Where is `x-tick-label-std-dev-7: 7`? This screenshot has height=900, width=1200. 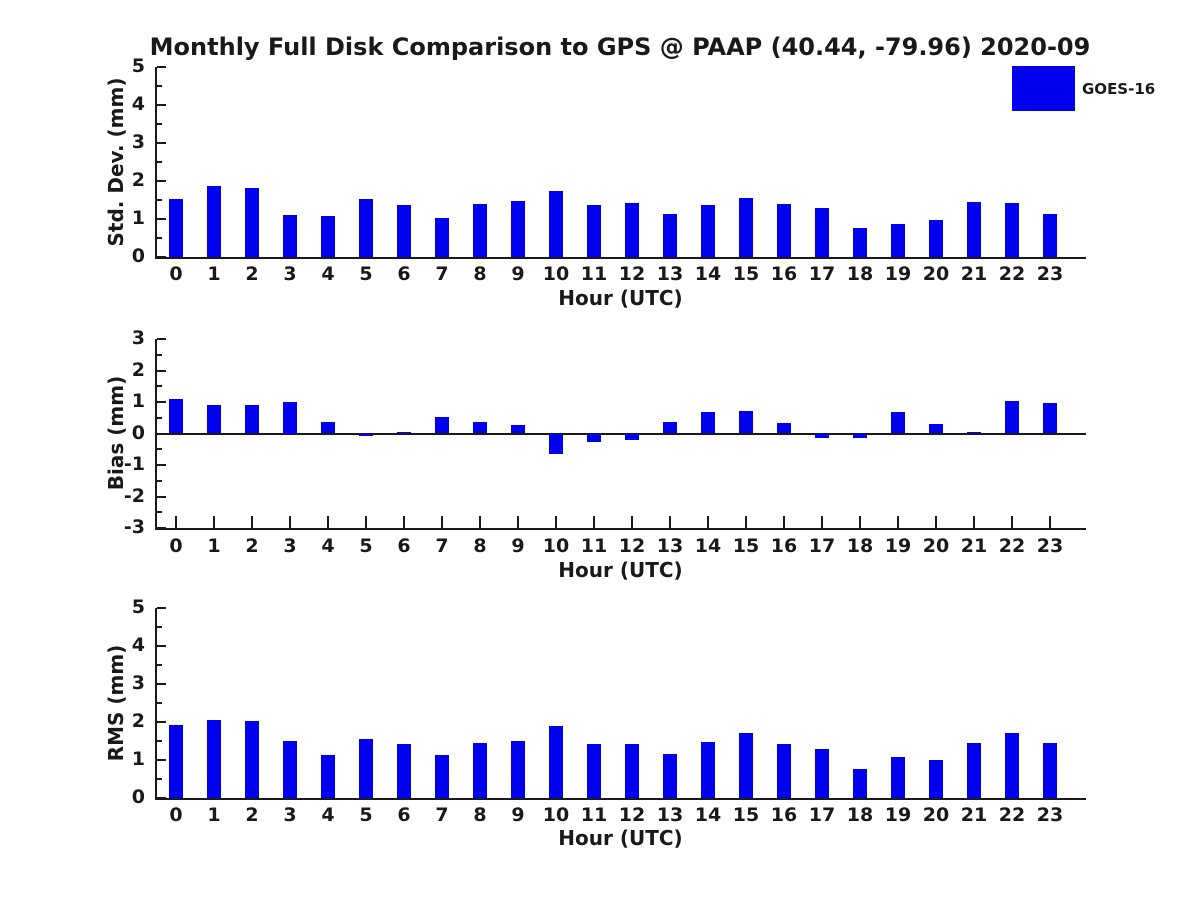
x-tick-label-std-dev-7: 7 is located at coordinates (442, 274).